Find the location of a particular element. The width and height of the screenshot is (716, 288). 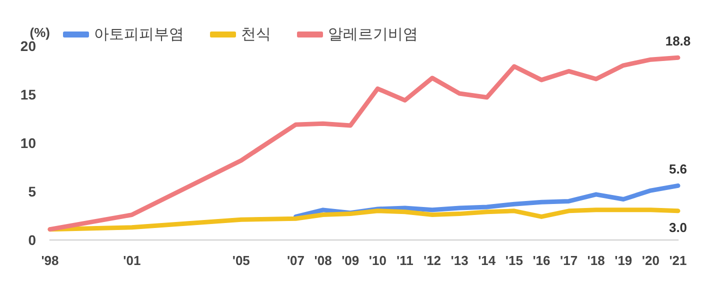

x-tick-label: '15 is located at coordinates (514, 260).